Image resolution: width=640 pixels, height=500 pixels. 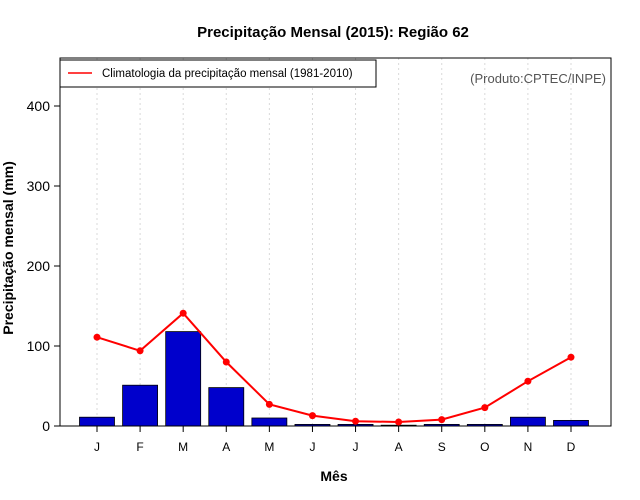 I want to click on y-tick-label: 200, so click(x=39, y=266).